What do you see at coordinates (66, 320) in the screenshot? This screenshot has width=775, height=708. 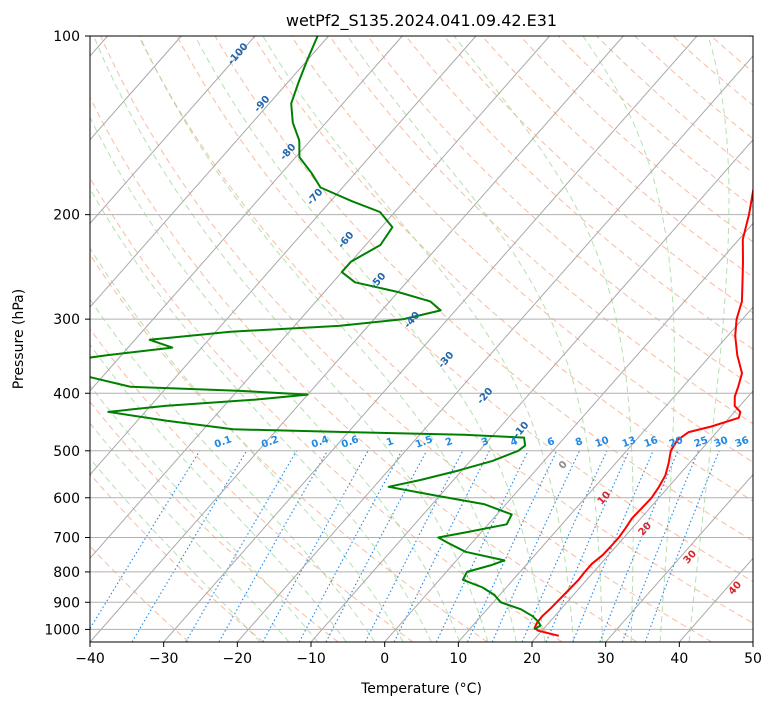 I see `y-tick-label: 300` at bounding box center [66, 320].